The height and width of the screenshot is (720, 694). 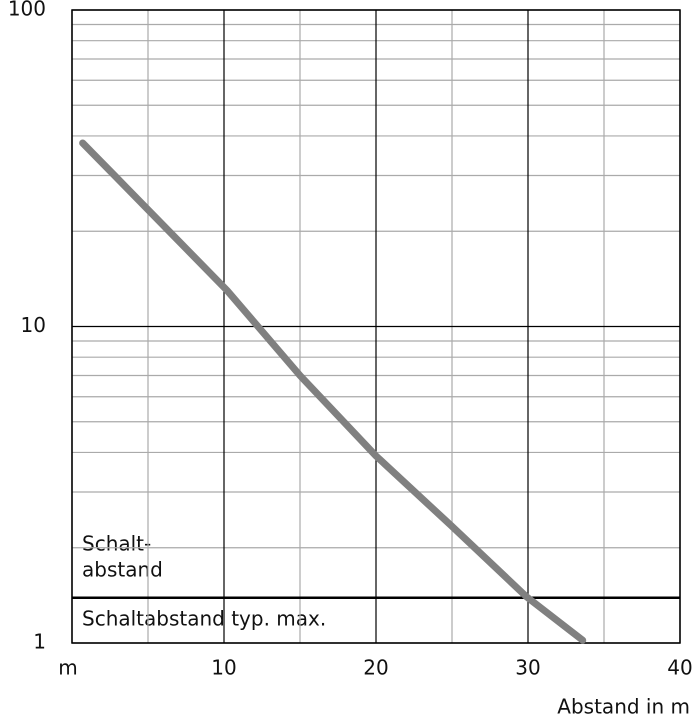 What do you see at coordinates (527, 668) in the screenshot?
I see `x-tick-label: 30` at bounding box center [527, 668].